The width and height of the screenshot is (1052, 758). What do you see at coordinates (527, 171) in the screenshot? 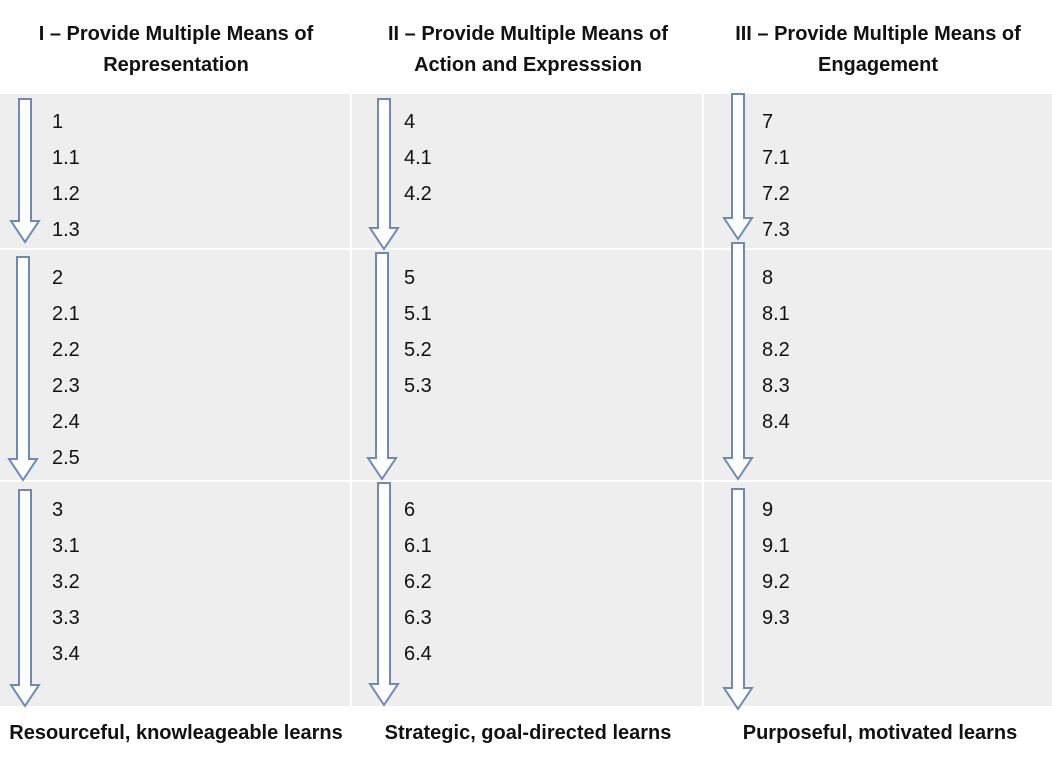
I see `principle-group-action-expression-1: 4 4.1 4.2` at bounding box center [527, 171].